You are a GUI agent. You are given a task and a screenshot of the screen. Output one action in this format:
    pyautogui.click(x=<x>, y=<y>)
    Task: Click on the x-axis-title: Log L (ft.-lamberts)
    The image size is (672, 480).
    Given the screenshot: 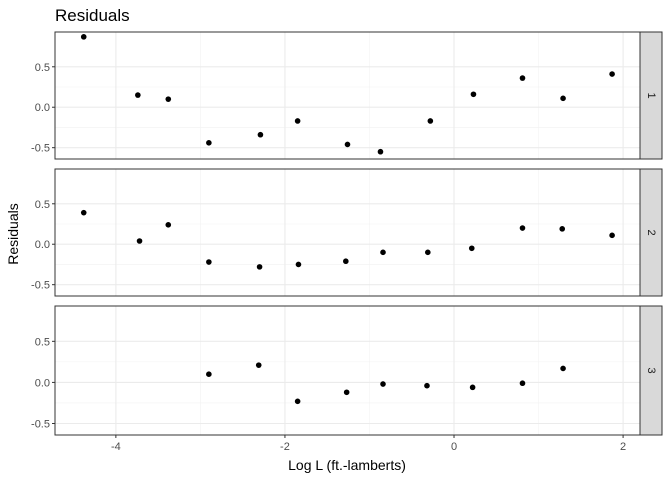 What is the action you would take?
    pyautogui.click(x=347, y=465)
    